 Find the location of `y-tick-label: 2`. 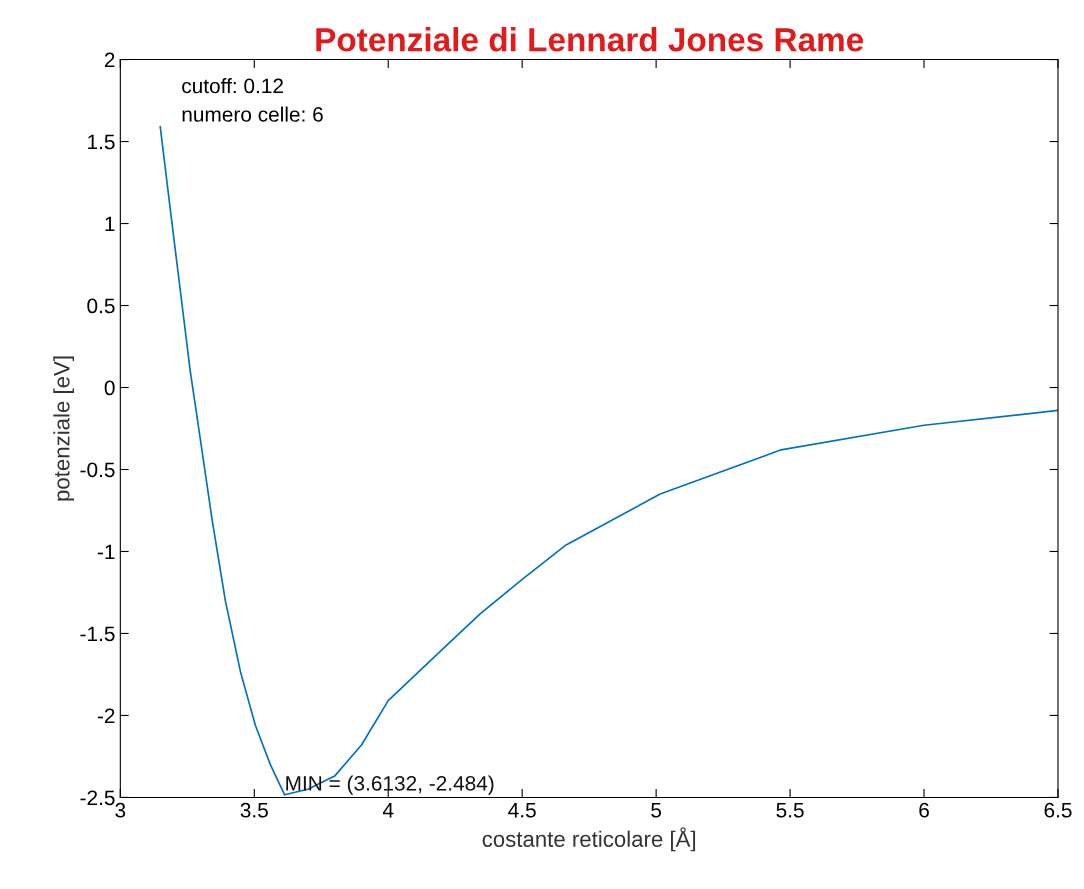

y-tick-label: 2 is located at coordinates (109, 60).